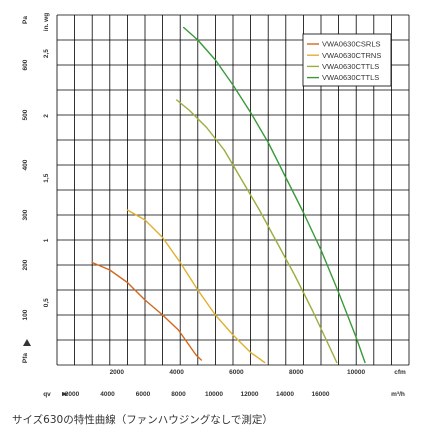  I want to click on pa-tick-label: 100, so click(25, 314).